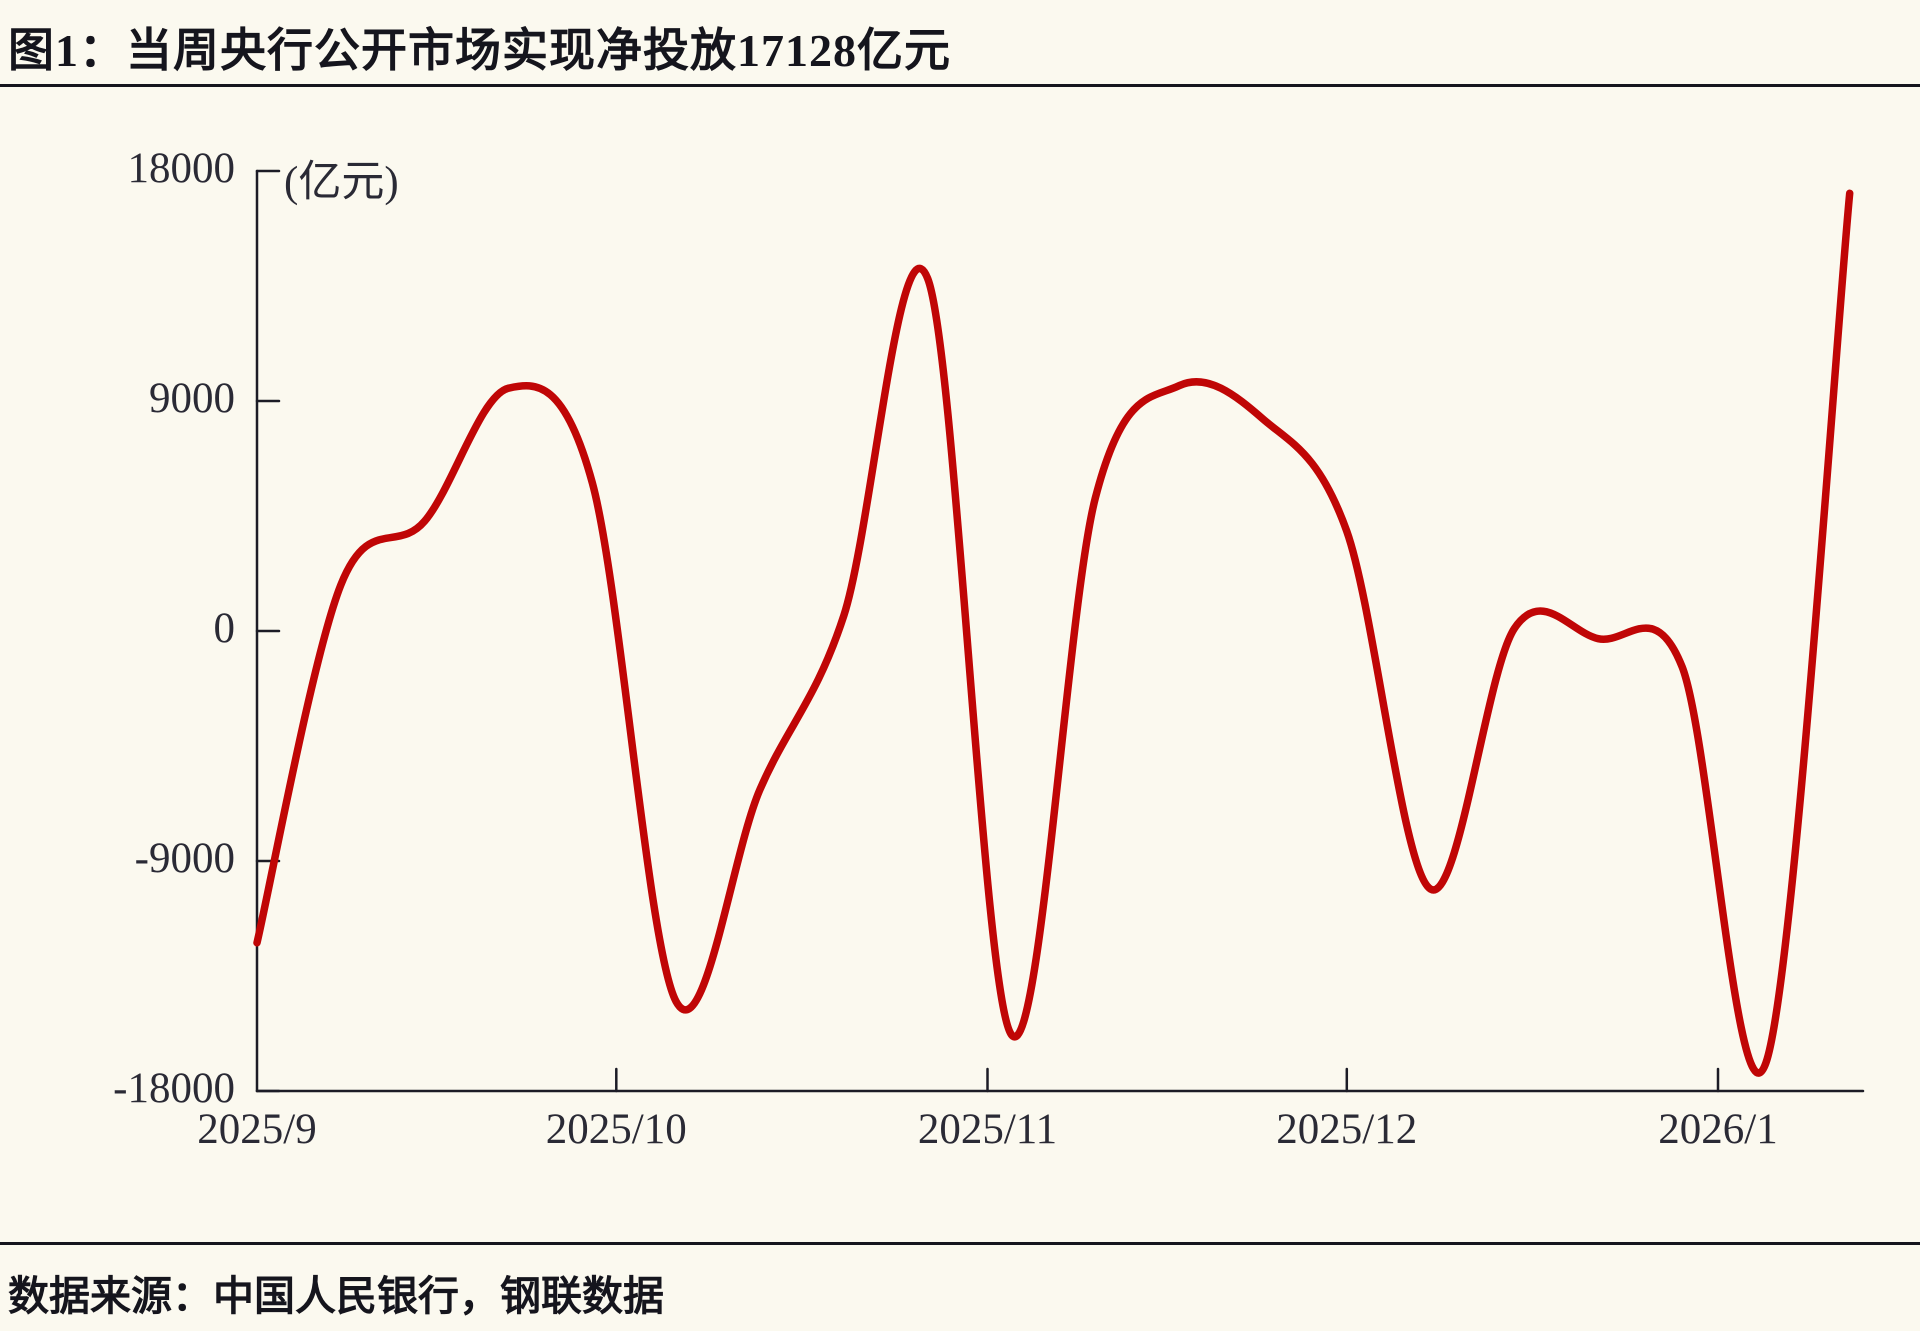  I want to click on footer-divider-line, so click(960, 1243).